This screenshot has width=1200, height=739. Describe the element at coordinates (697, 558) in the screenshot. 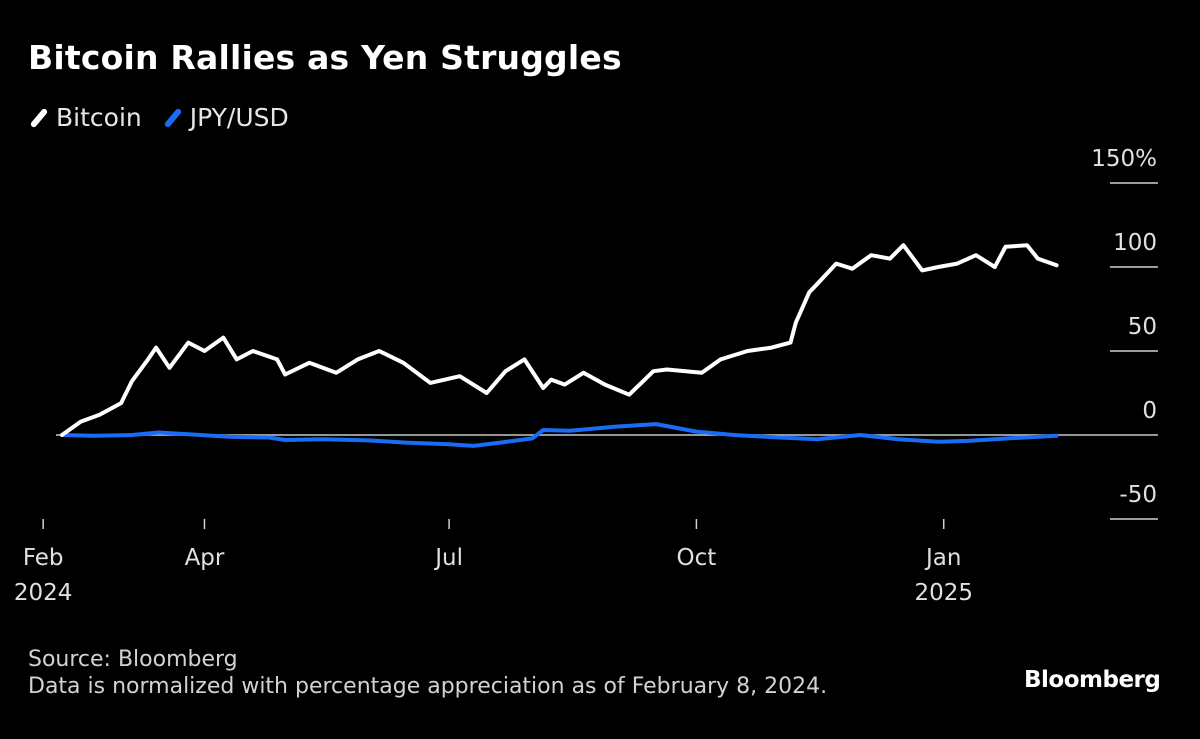

I see `x-tick-label: Oct` at that location.